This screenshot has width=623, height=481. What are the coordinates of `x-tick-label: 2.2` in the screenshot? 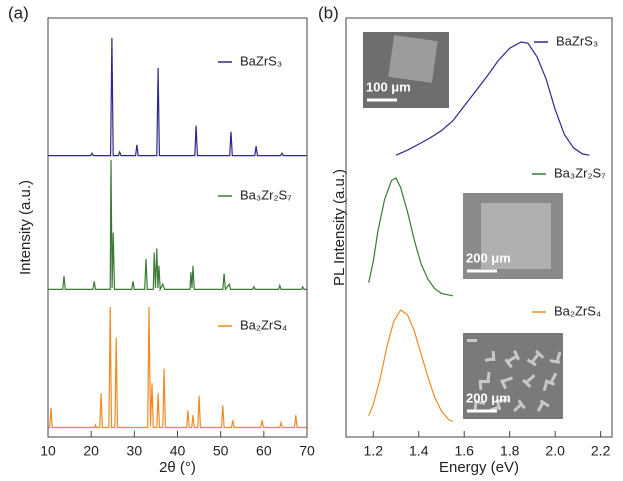 It's located at (601, 451).